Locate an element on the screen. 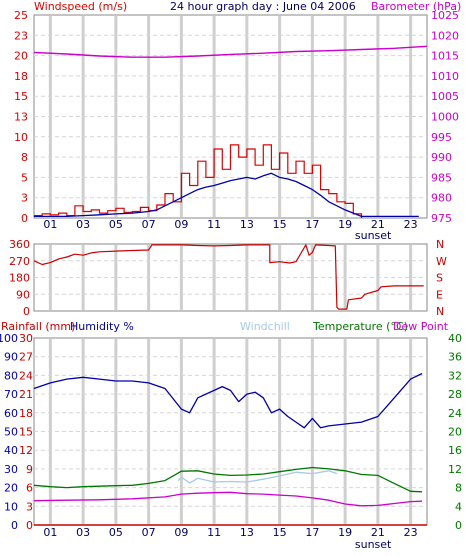 This screenshot has width=465, height=556. windspeed-tick-label: 25 is located at coordinates (21, 15).